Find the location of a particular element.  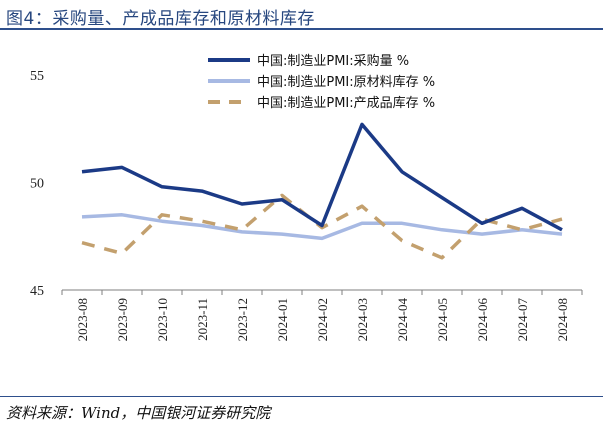

series-line-finished-goods is located at coordinates (322, 226).